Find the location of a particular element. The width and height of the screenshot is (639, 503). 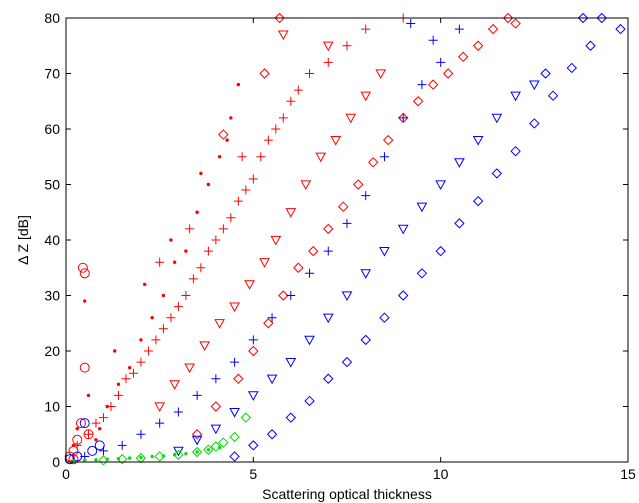

y-tick-label: 50 is located at coordinates (52, 185).